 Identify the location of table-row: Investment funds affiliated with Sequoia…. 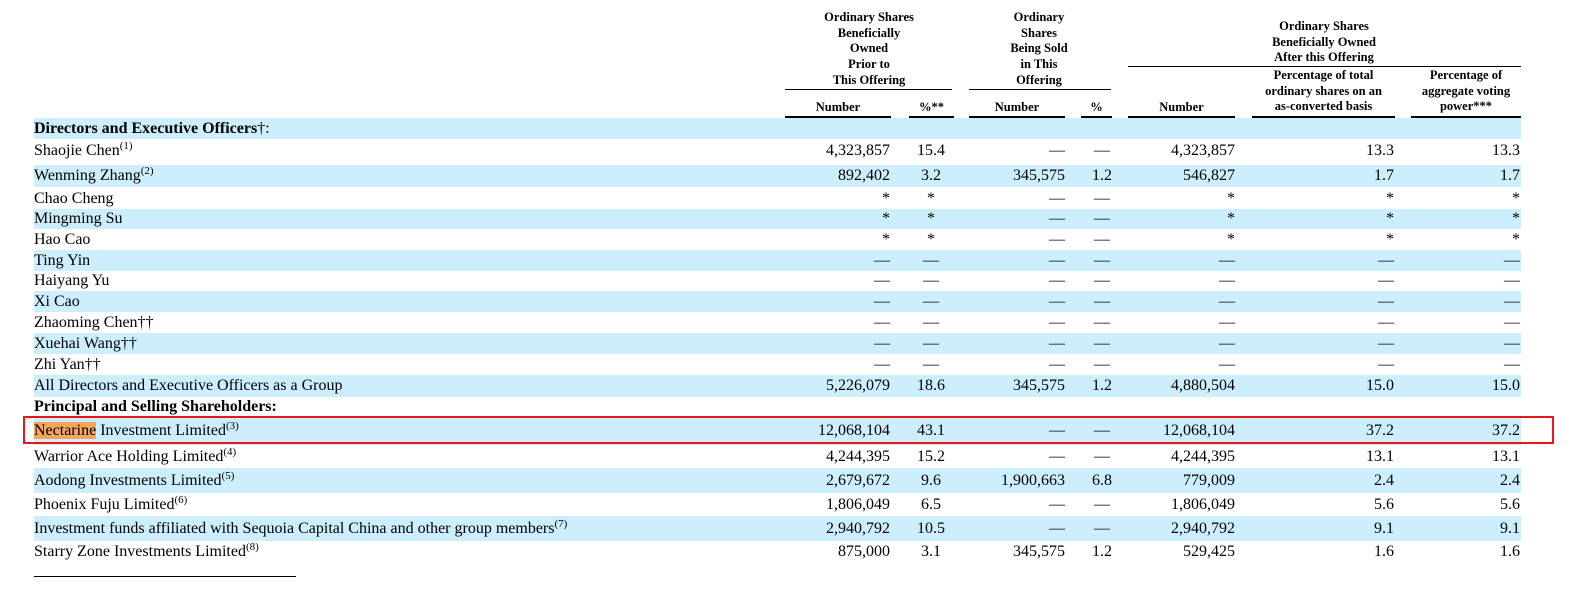
(777, 528).